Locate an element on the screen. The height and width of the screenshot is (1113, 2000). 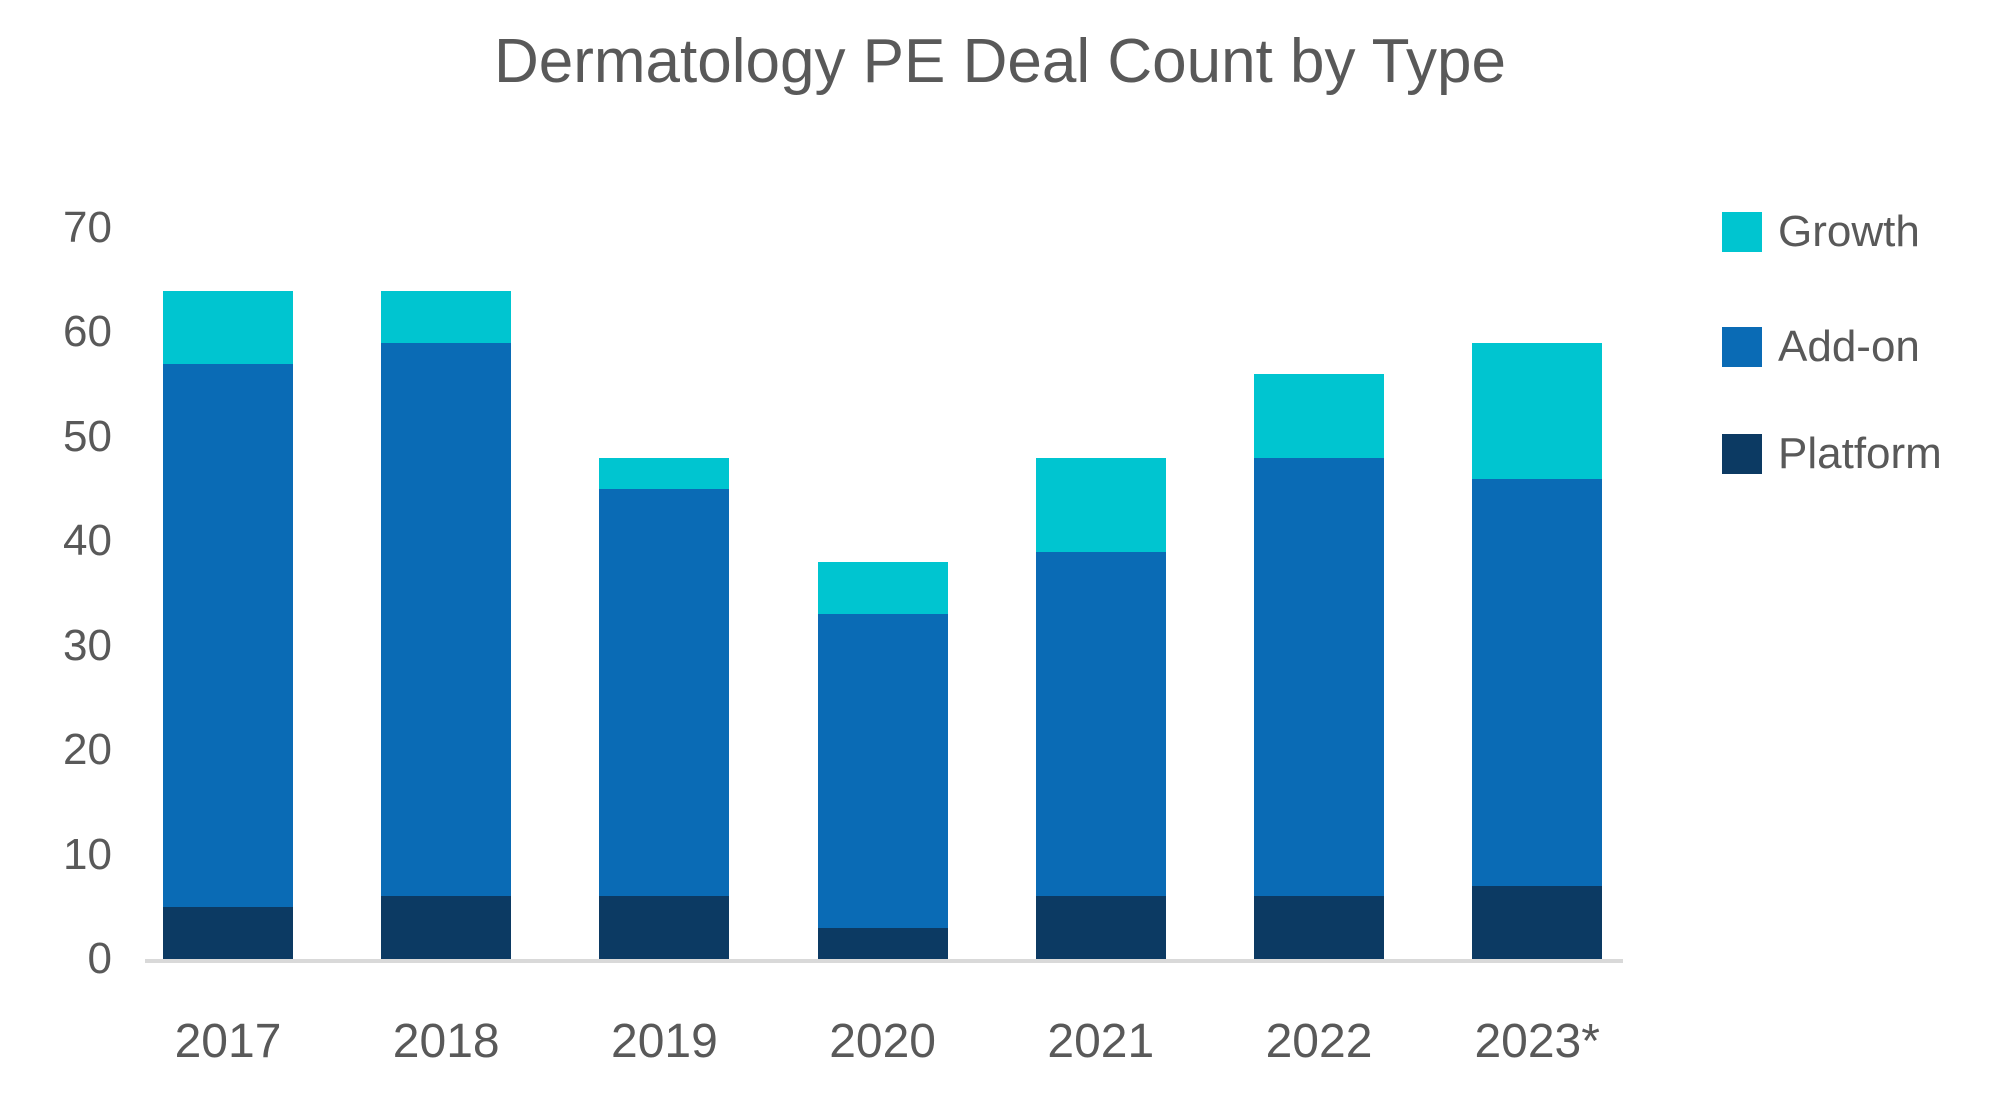
y-axis-tick-label: 30 is located at coordinates (87, 645).